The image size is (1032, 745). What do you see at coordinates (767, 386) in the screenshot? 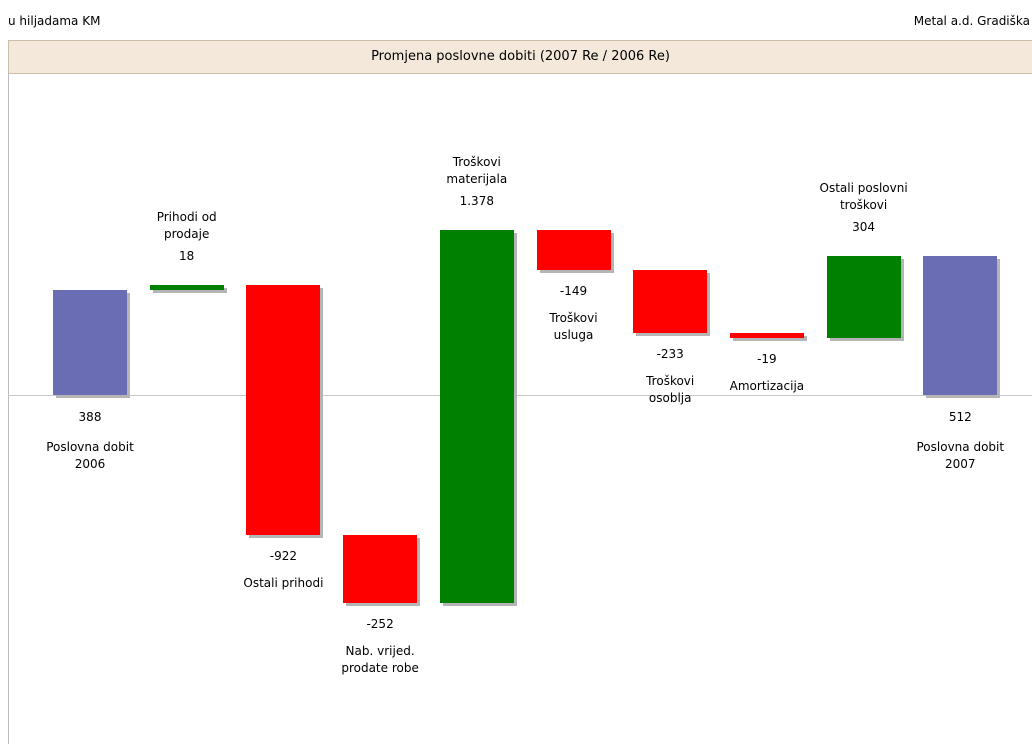
I see `category-label: Amortizacija` at bounding box center [767, 386].